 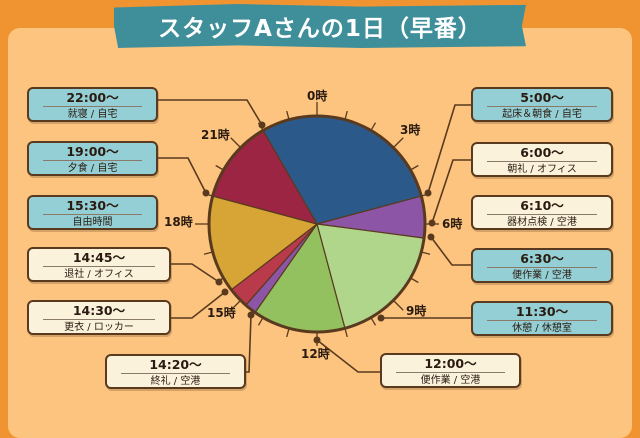 What do you see at coordinates (175, 364) in the screenshot?
I see `schedule-time: 14:20〜` at bounding box center [175, 364].